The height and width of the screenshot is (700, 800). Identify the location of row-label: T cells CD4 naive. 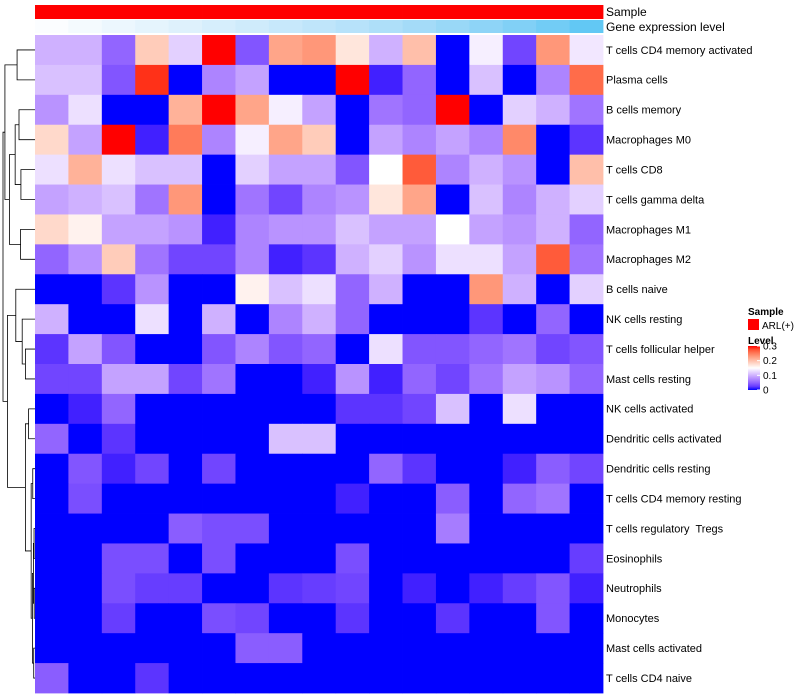
(649, 679).